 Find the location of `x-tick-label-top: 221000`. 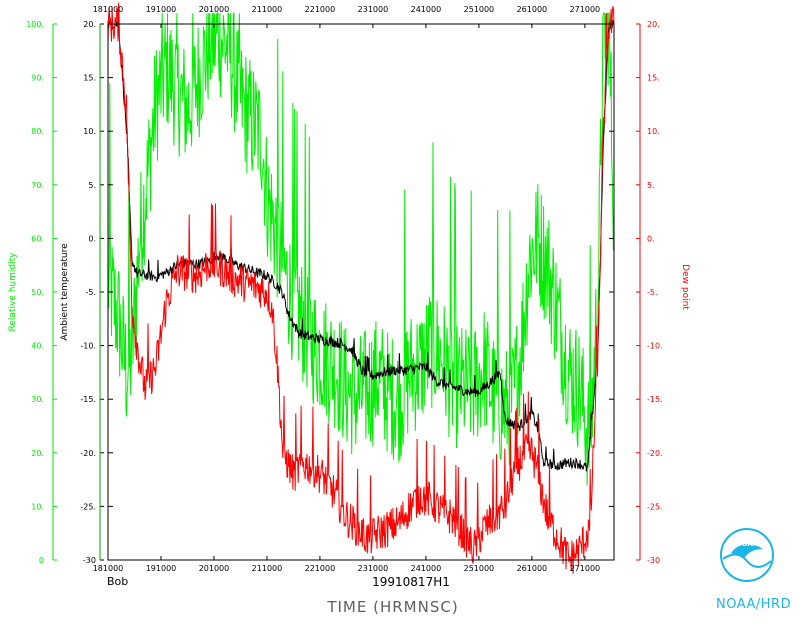

x-tick-label-top: 221000 is located at coordinates (320, 9).